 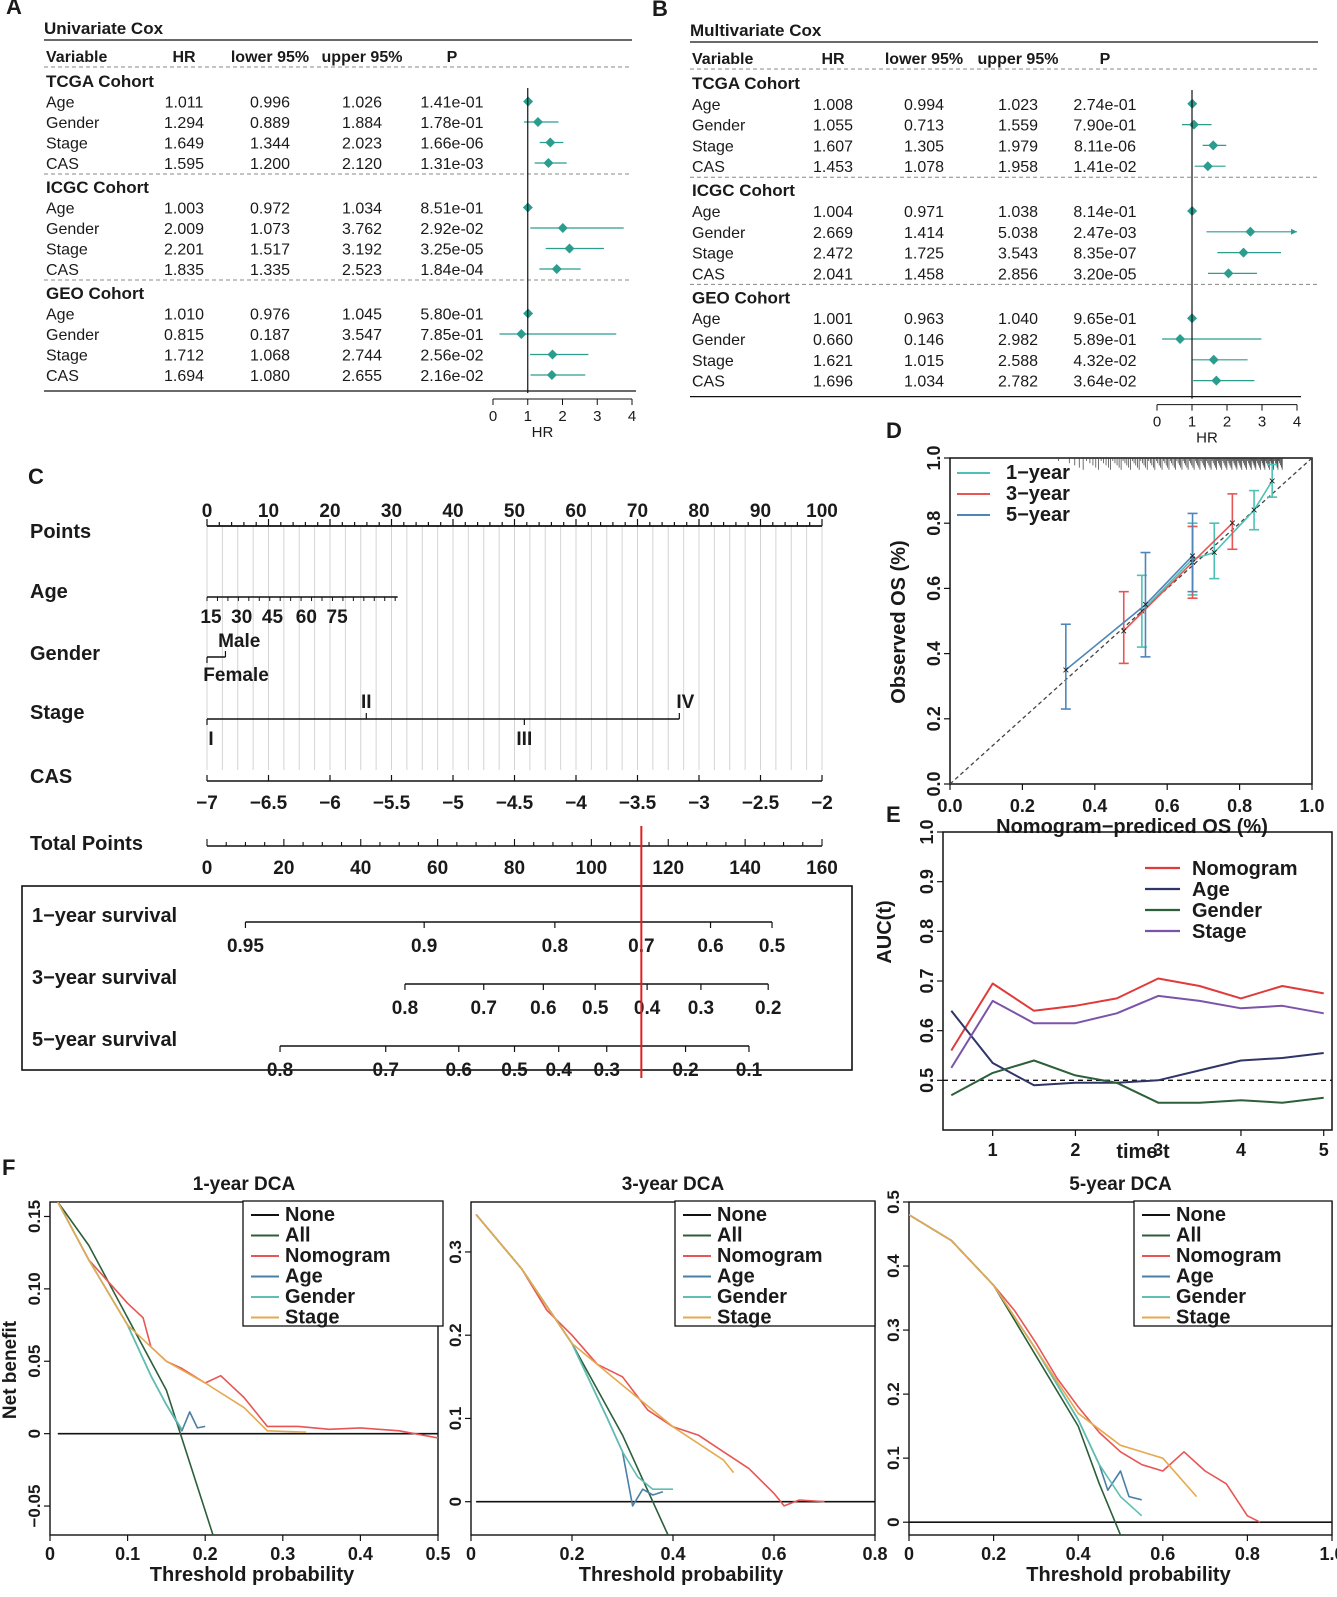 I want to click on lower-ci-value: 0.146, so click(x=924, y=340).